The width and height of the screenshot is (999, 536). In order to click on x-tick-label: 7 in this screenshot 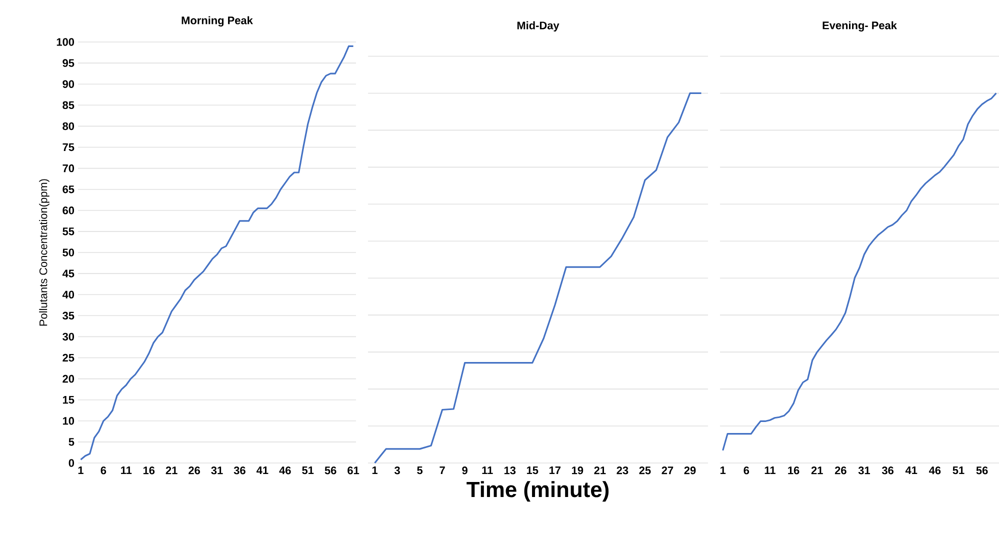, I will do `click(442, 470)`.